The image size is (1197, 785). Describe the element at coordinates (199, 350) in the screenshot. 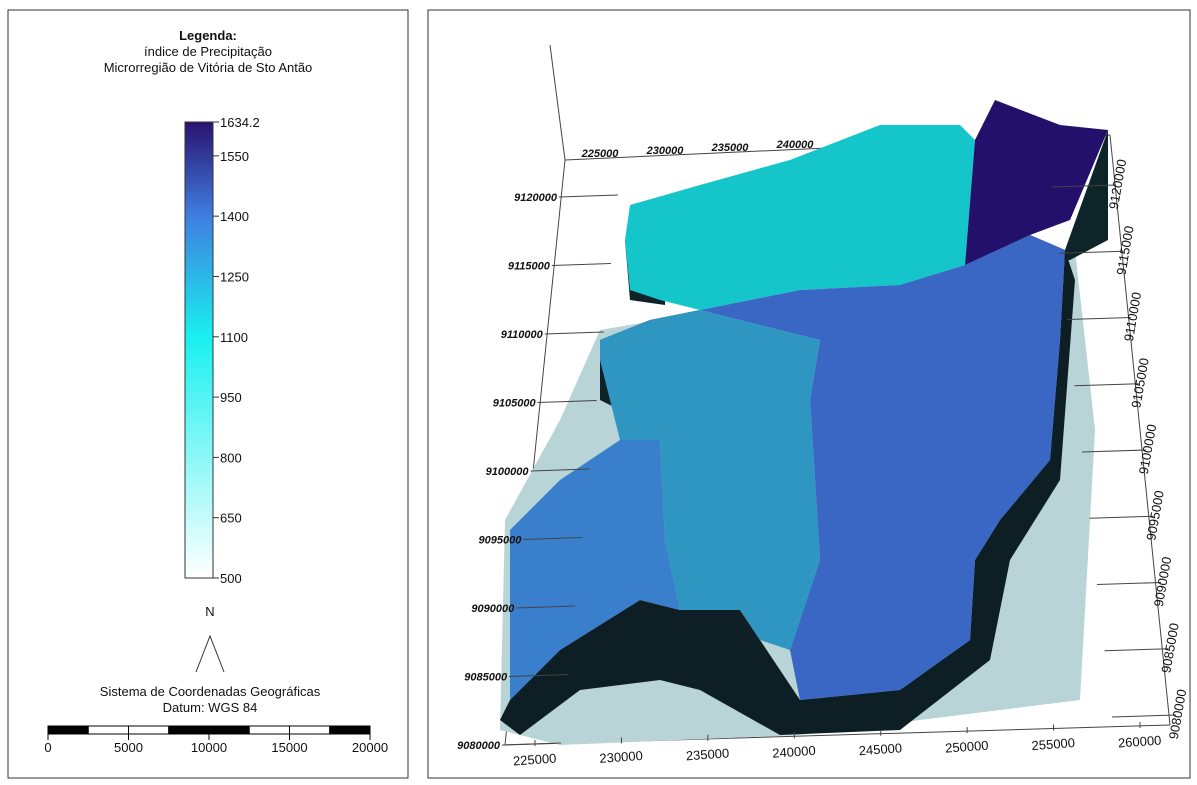

I see `colorbar` at that location.